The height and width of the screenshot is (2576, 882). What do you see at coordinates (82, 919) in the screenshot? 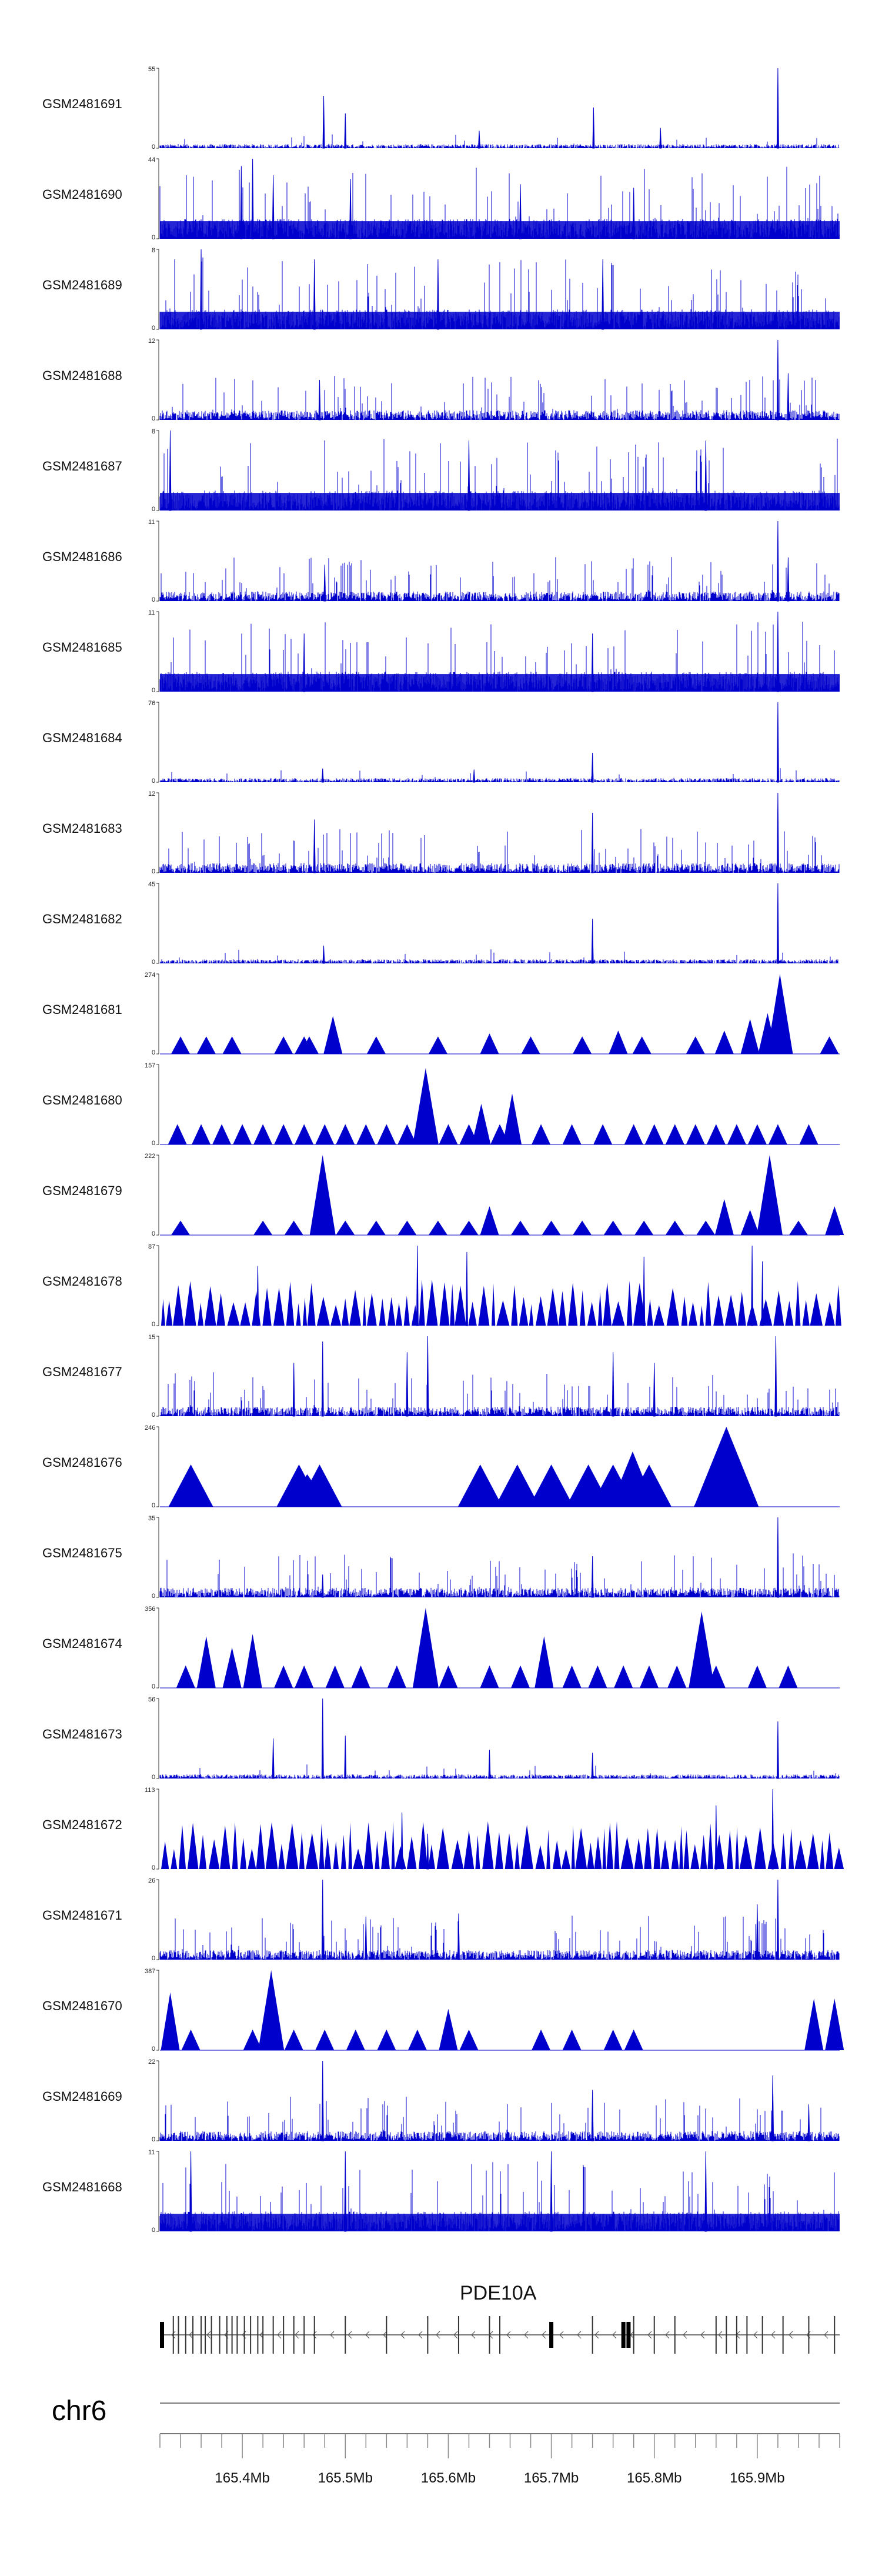
I see `track-label: GSM2481682` at bounding box center [82, 919].